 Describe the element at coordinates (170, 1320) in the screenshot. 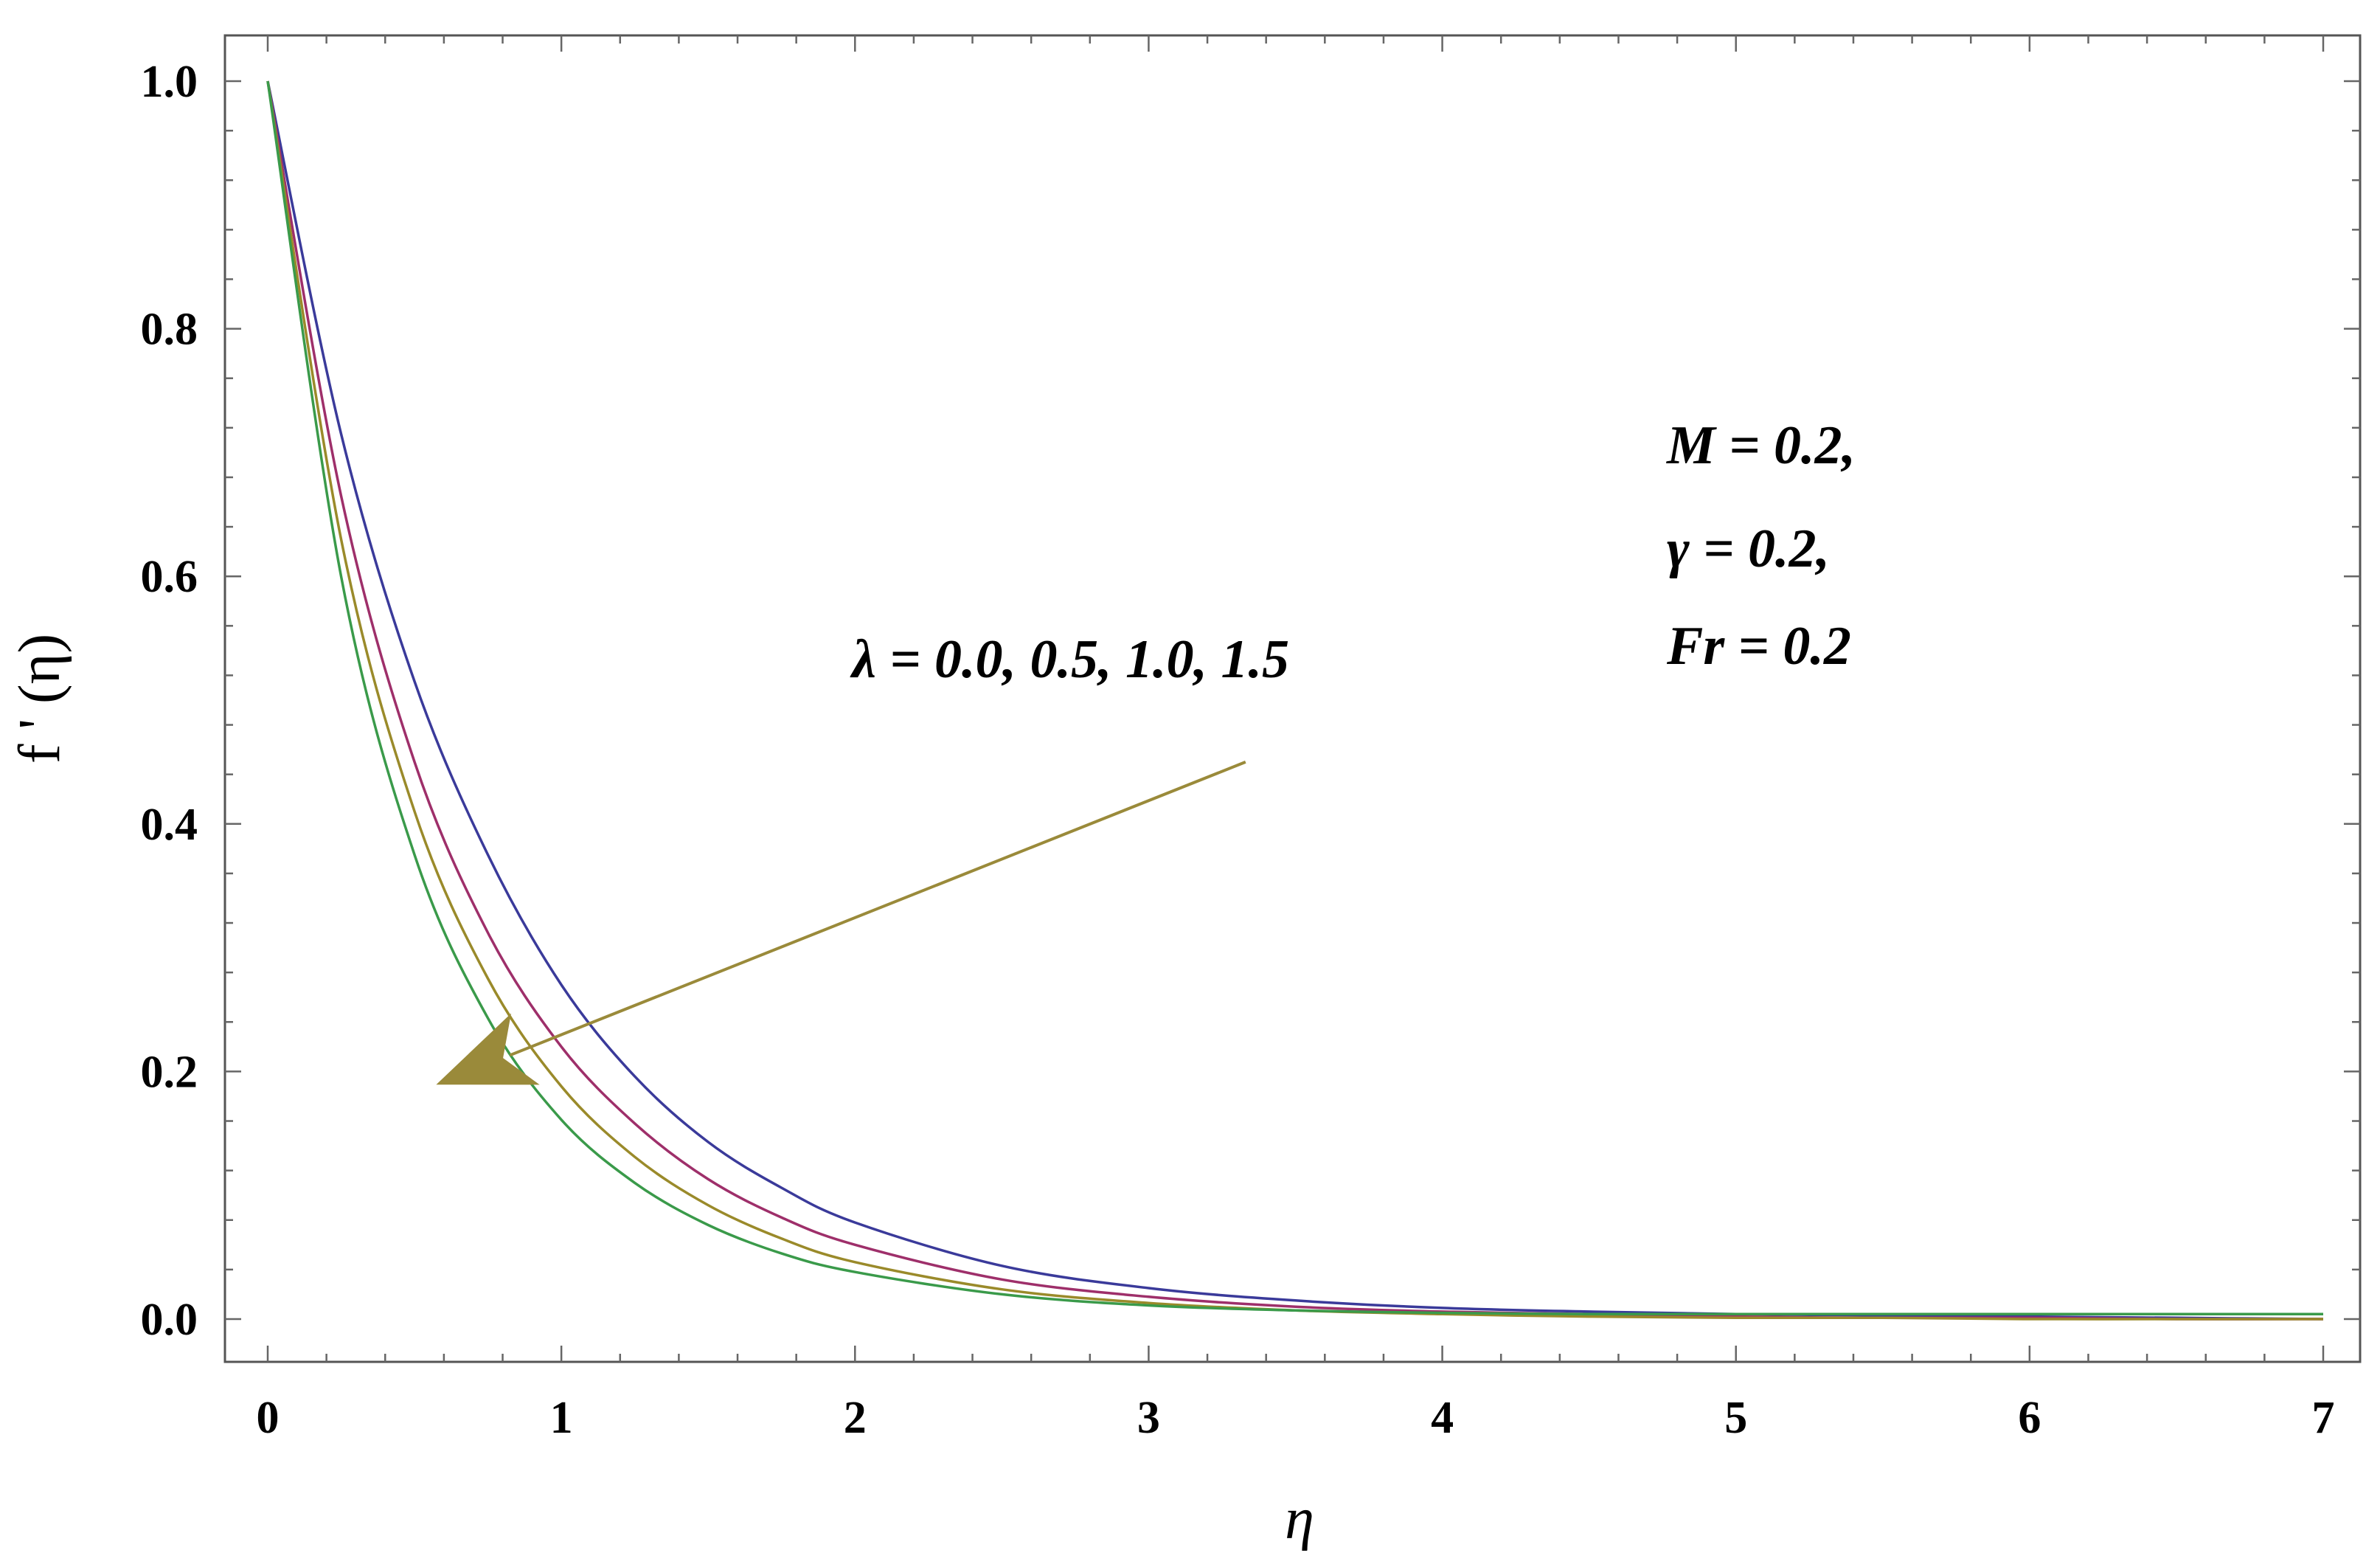

I see `y-tick-label: 0.0` at that location.